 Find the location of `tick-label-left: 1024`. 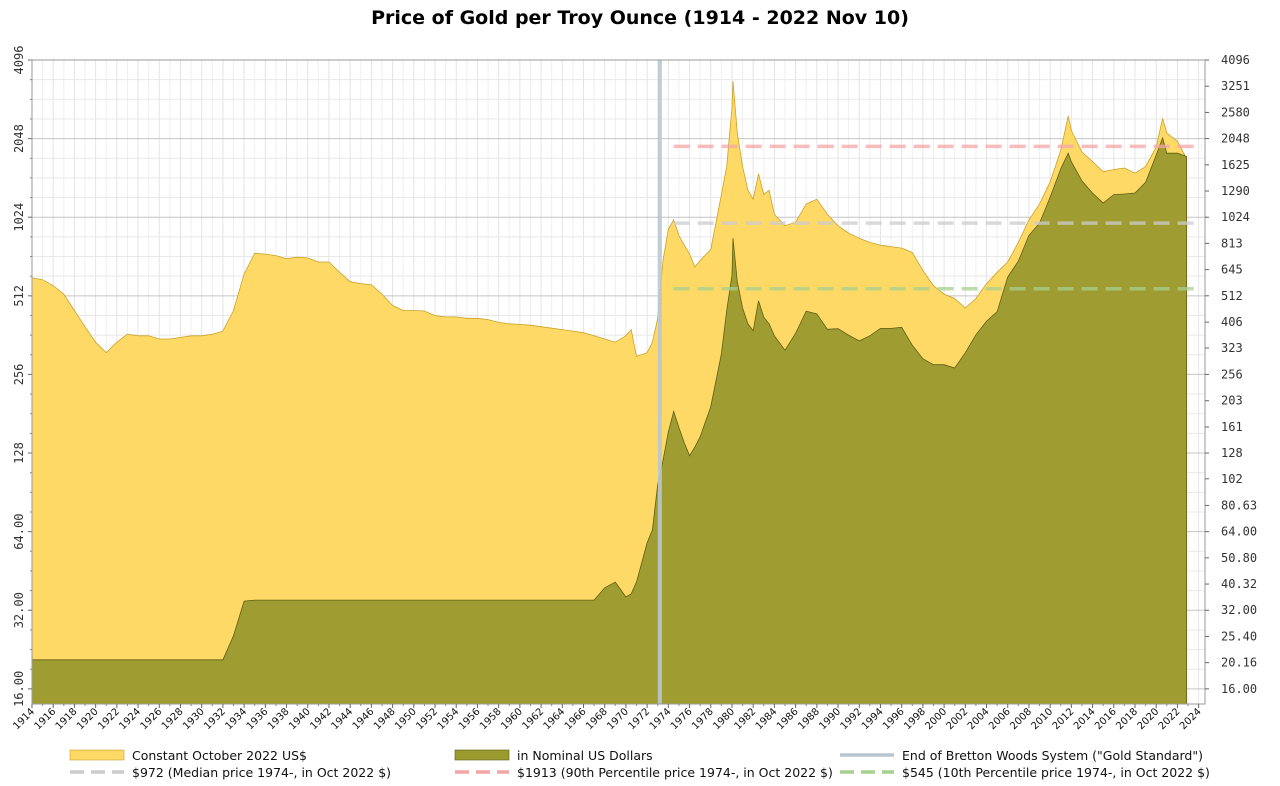

tick-label-left: 1024 is located at coordinates (19, 217).